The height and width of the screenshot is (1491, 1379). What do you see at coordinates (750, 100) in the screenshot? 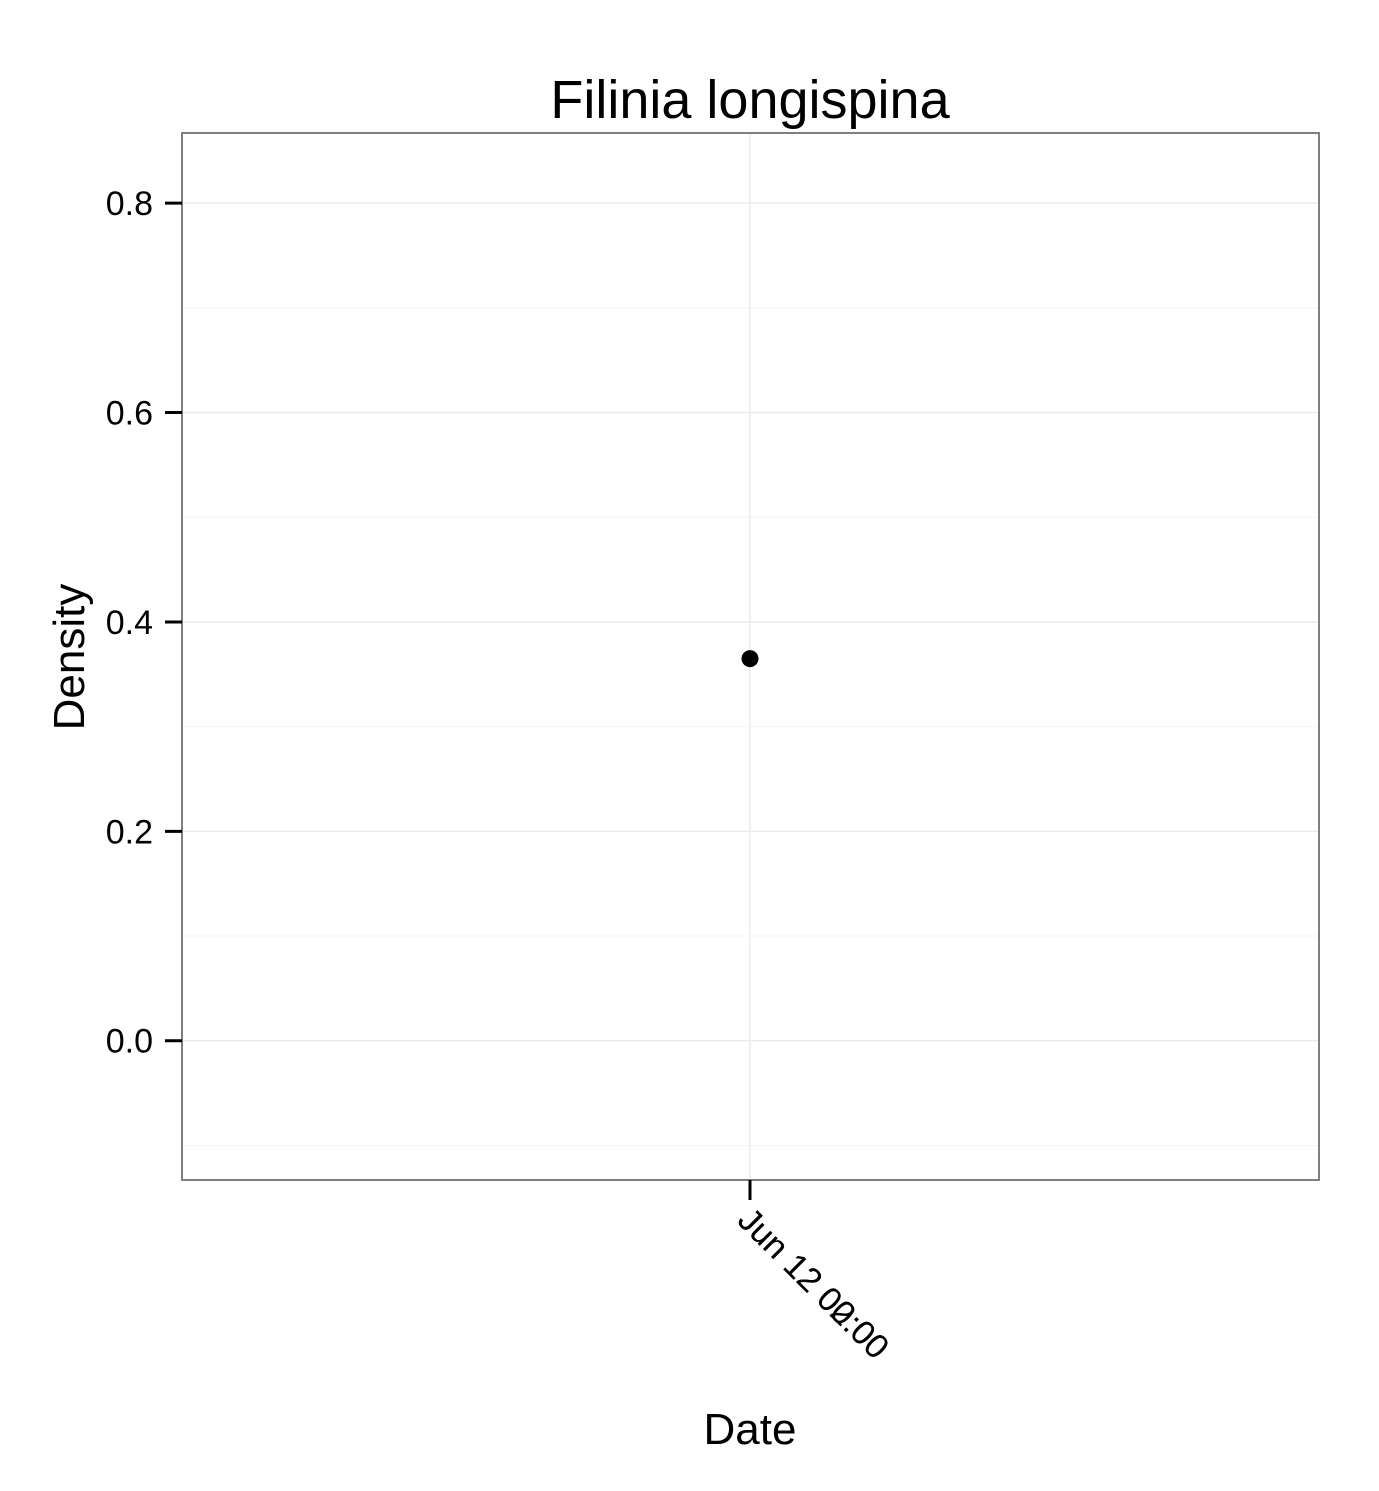
I see `chart-title: Filinia longispina` at bounding box center [750, 100].